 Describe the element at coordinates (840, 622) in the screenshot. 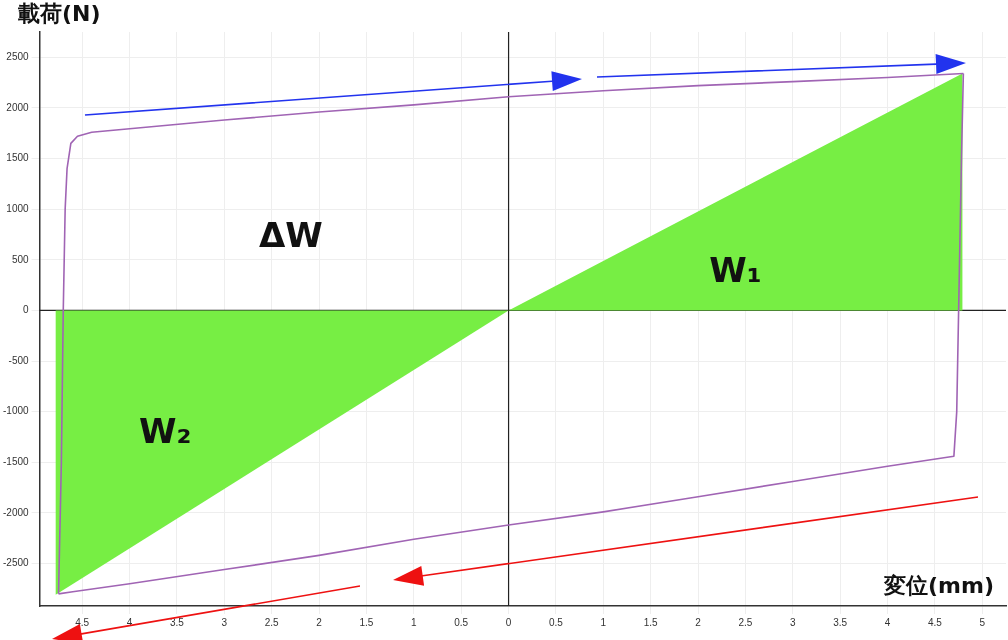

I see `x-tick-label: 3.5` at that location.